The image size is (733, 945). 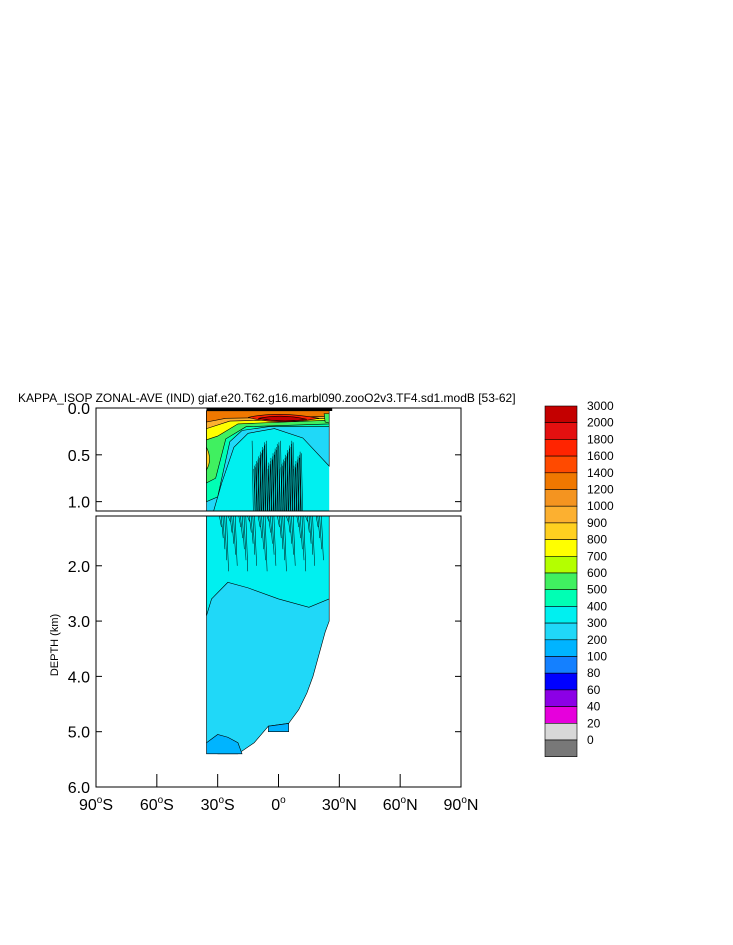 What do you see at coordinates (461, 804) in the screenshot?
I see `x-tick-label: 90oN` at bounding box center [461, 804].